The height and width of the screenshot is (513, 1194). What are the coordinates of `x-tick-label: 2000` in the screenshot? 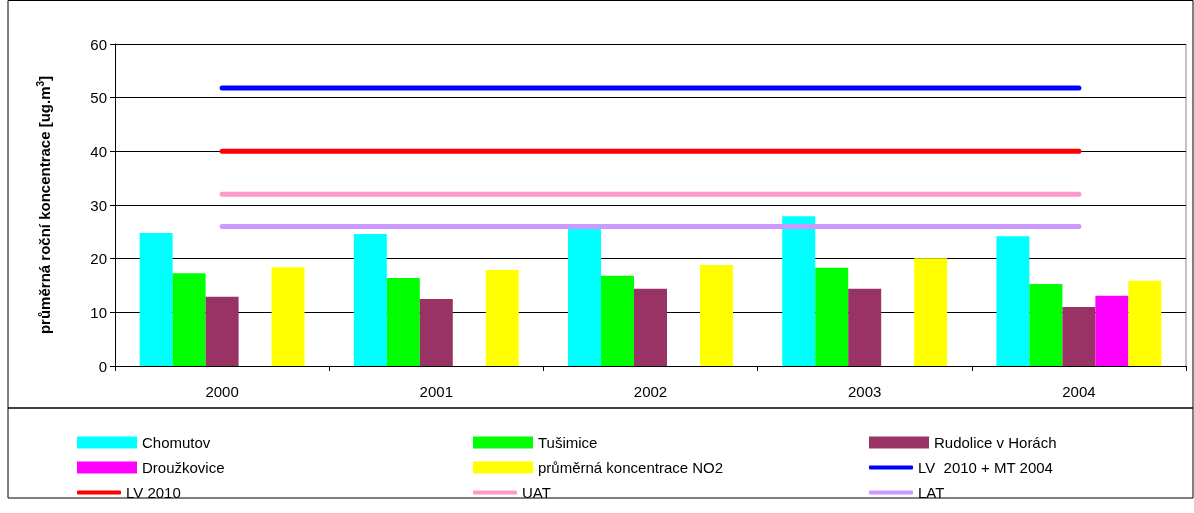 It's located at (222, 391).